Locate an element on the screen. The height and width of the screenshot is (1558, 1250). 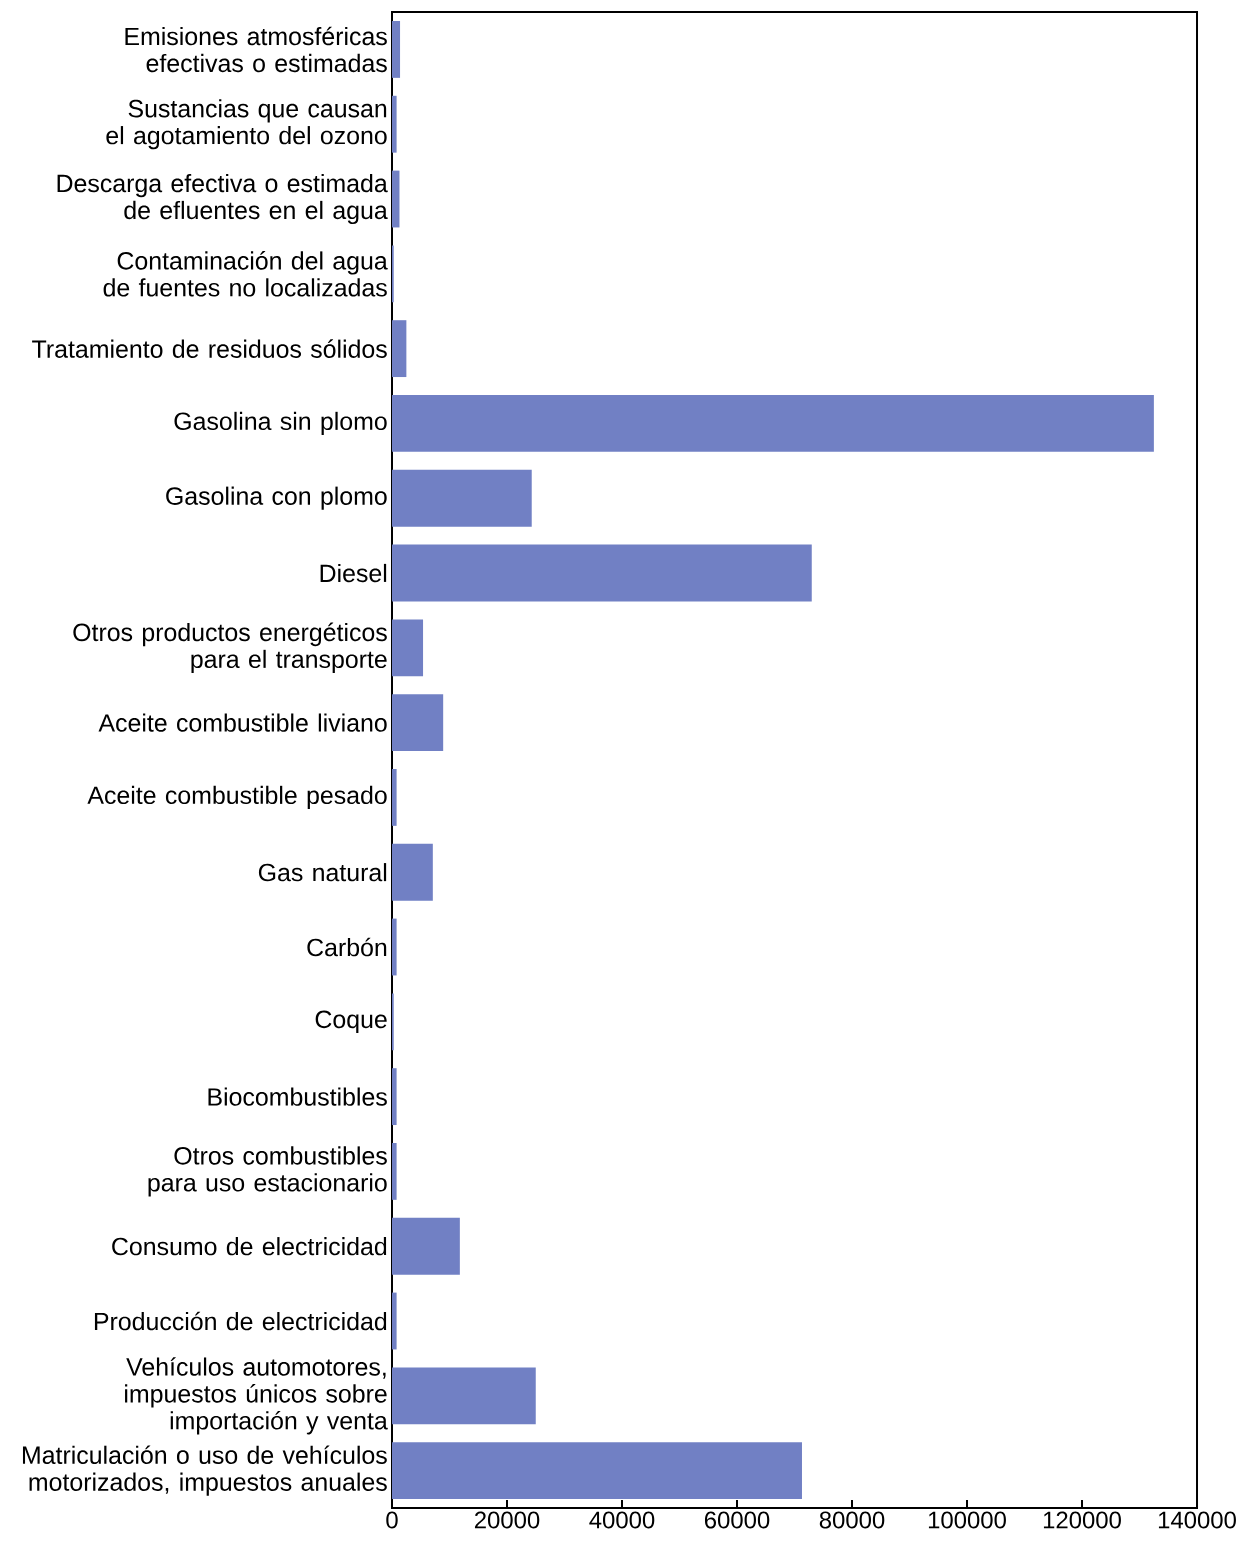
y-tick-label: Diesel is located at coordinates (353, 573).